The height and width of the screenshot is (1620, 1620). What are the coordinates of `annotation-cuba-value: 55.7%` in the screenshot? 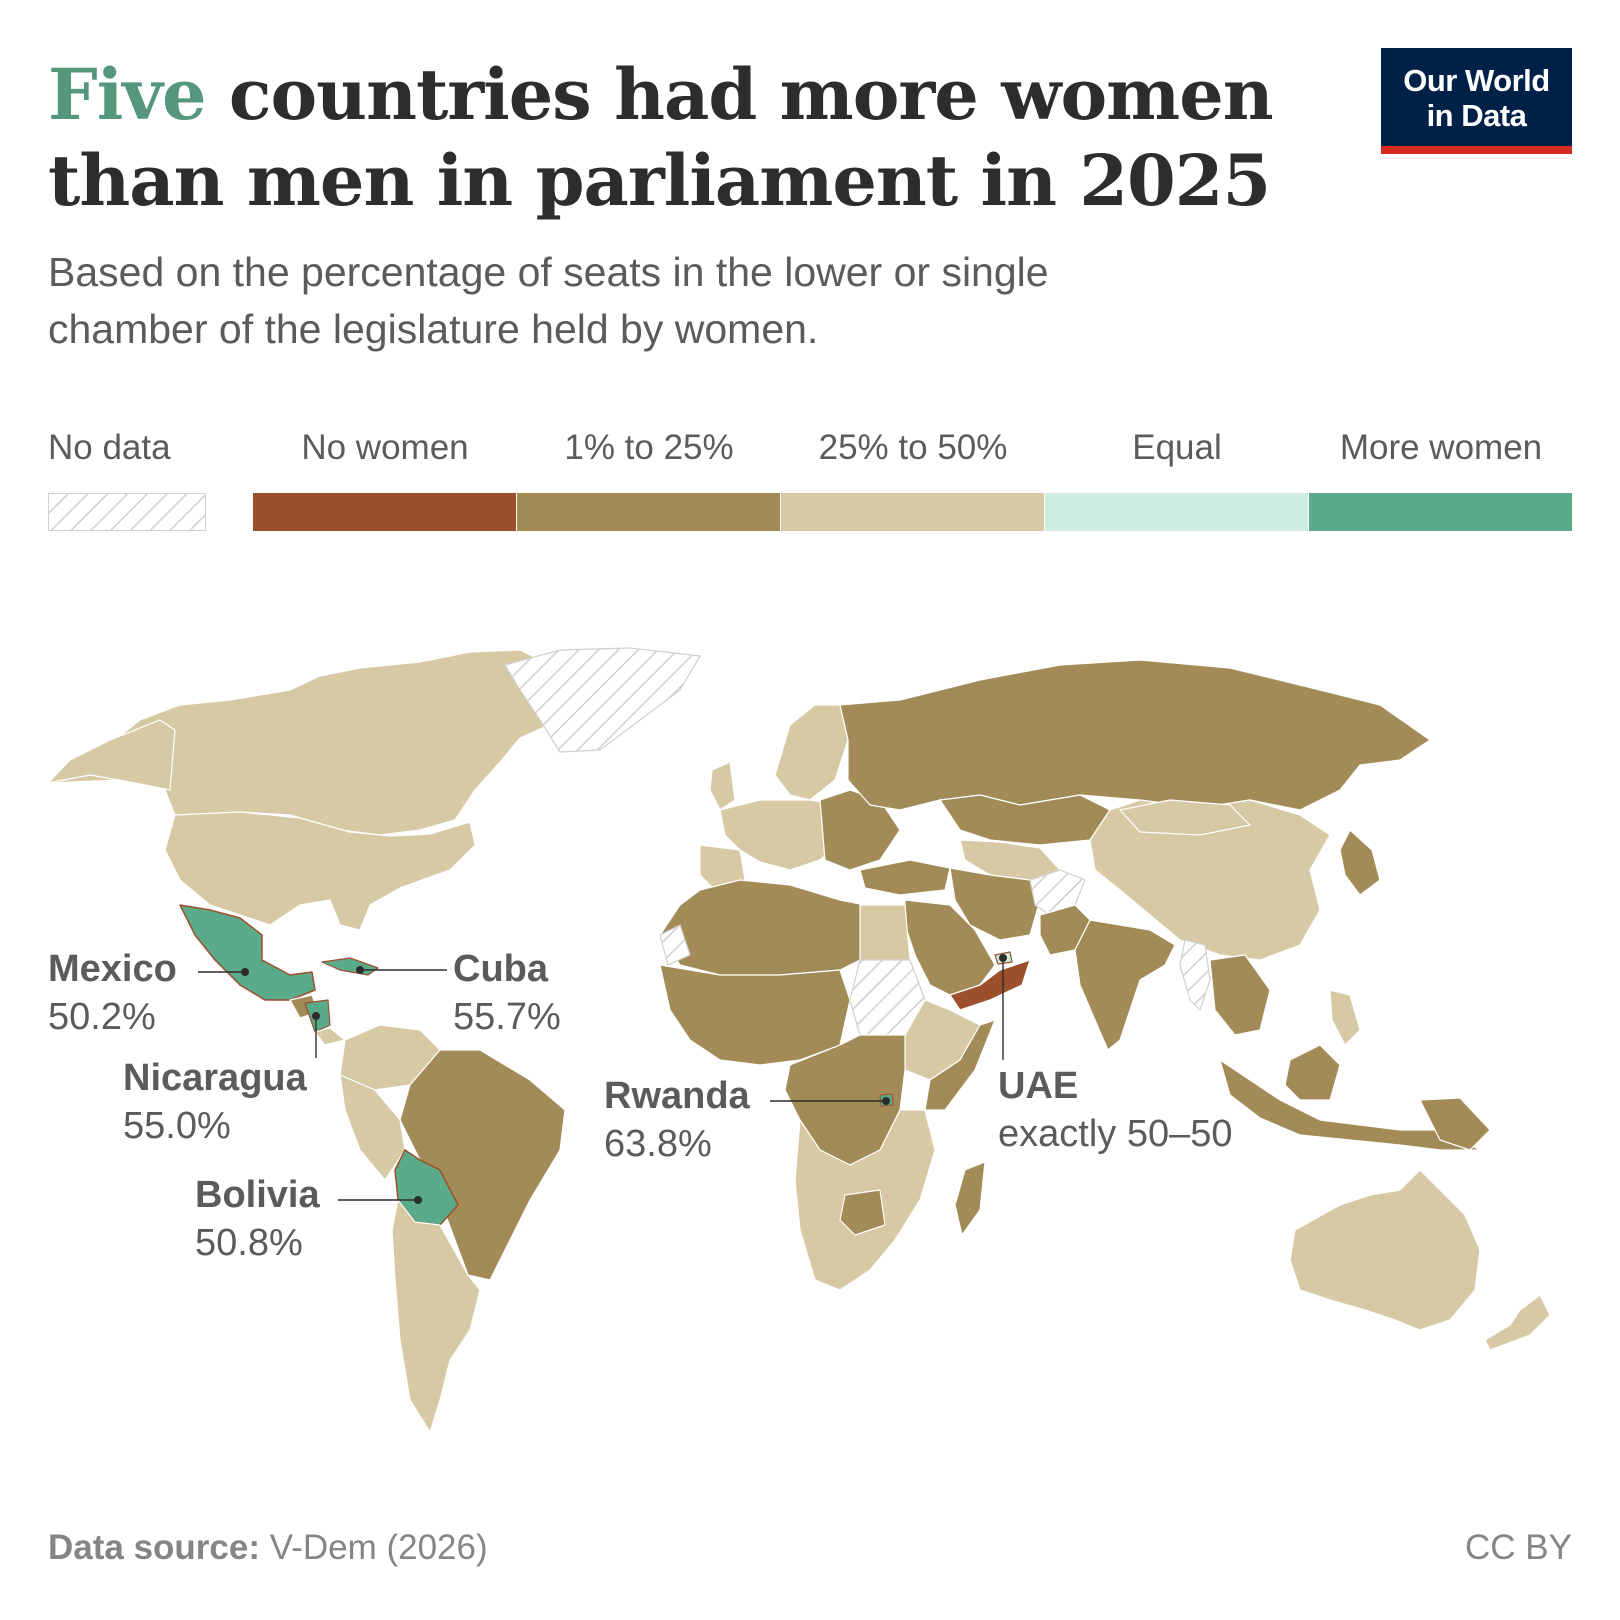 It's located at (507, 1017).